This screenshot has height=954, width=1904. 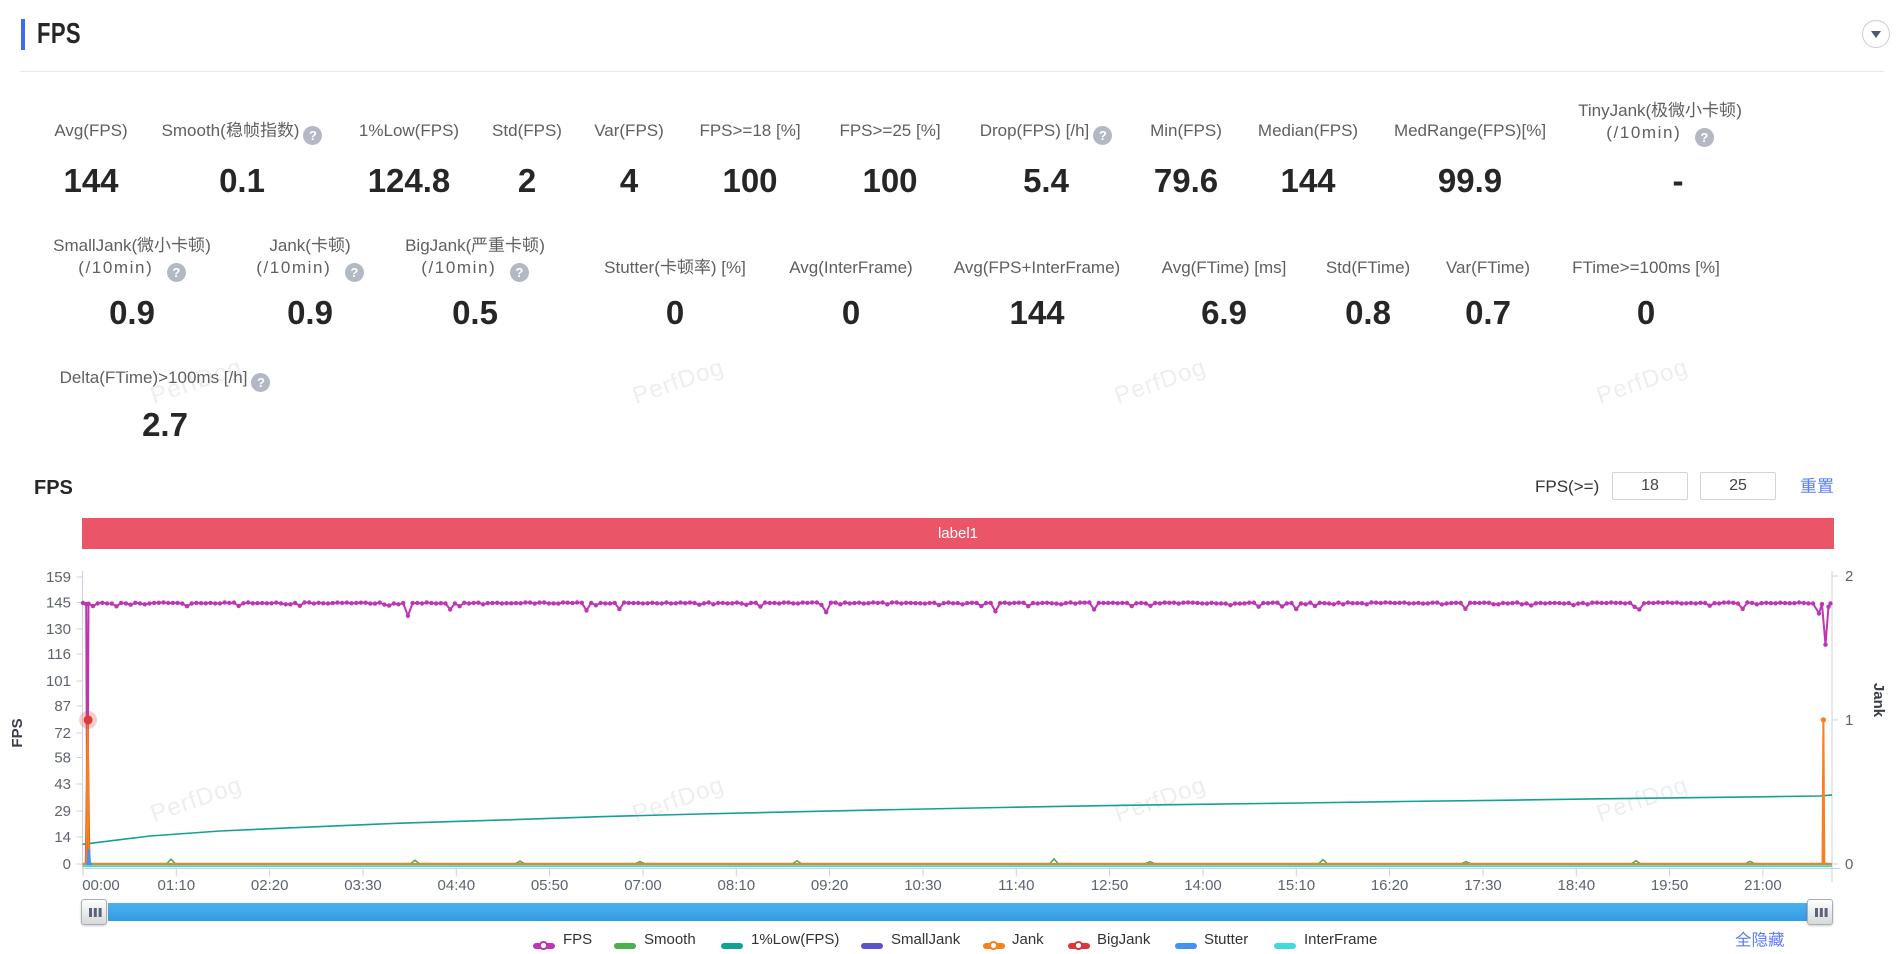 I want to click on svg-text: 04:40, so click(x=457, y=885).